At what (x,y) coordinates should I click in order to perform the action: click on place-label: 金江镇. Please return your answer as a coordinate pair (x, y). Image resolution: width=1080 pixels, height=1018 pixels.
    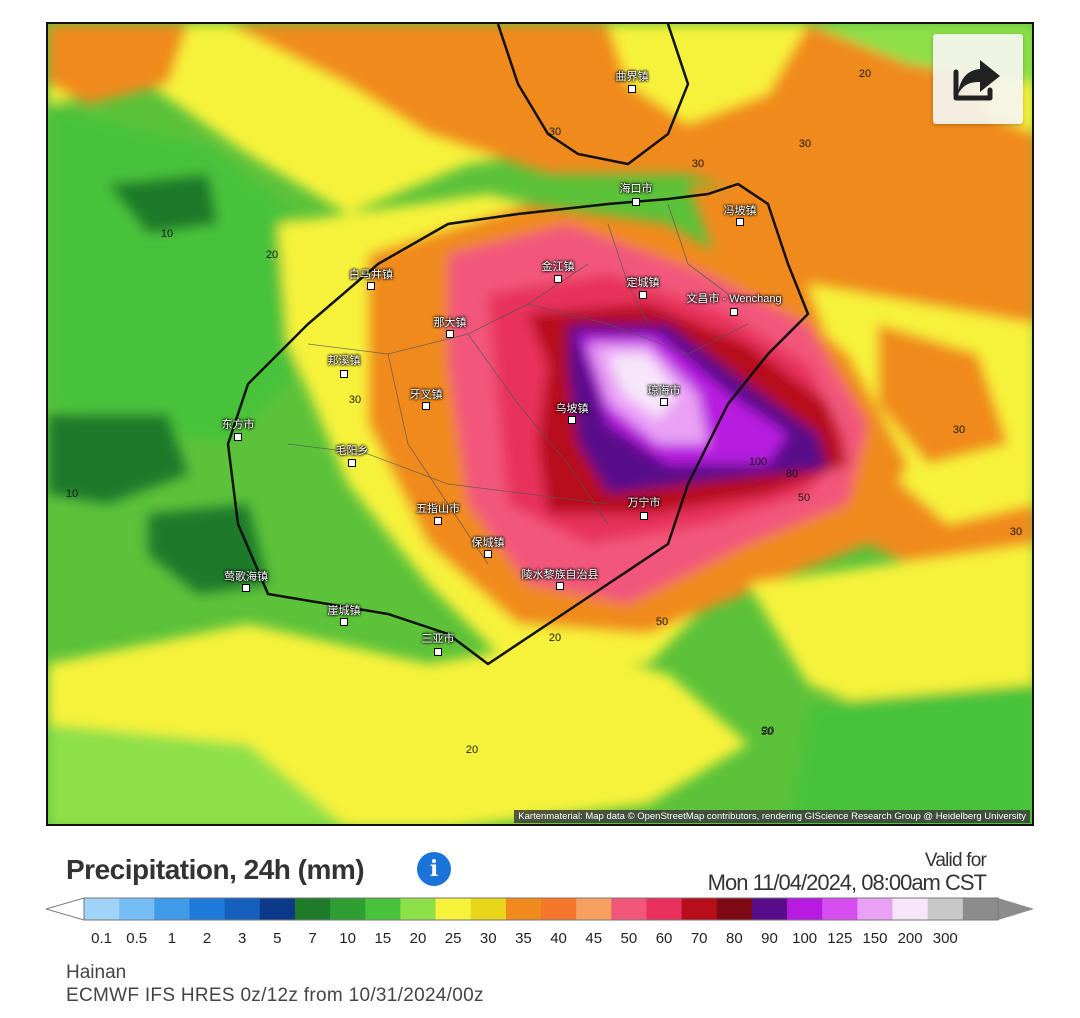
    Looking at the image, I should click on (558, 267).